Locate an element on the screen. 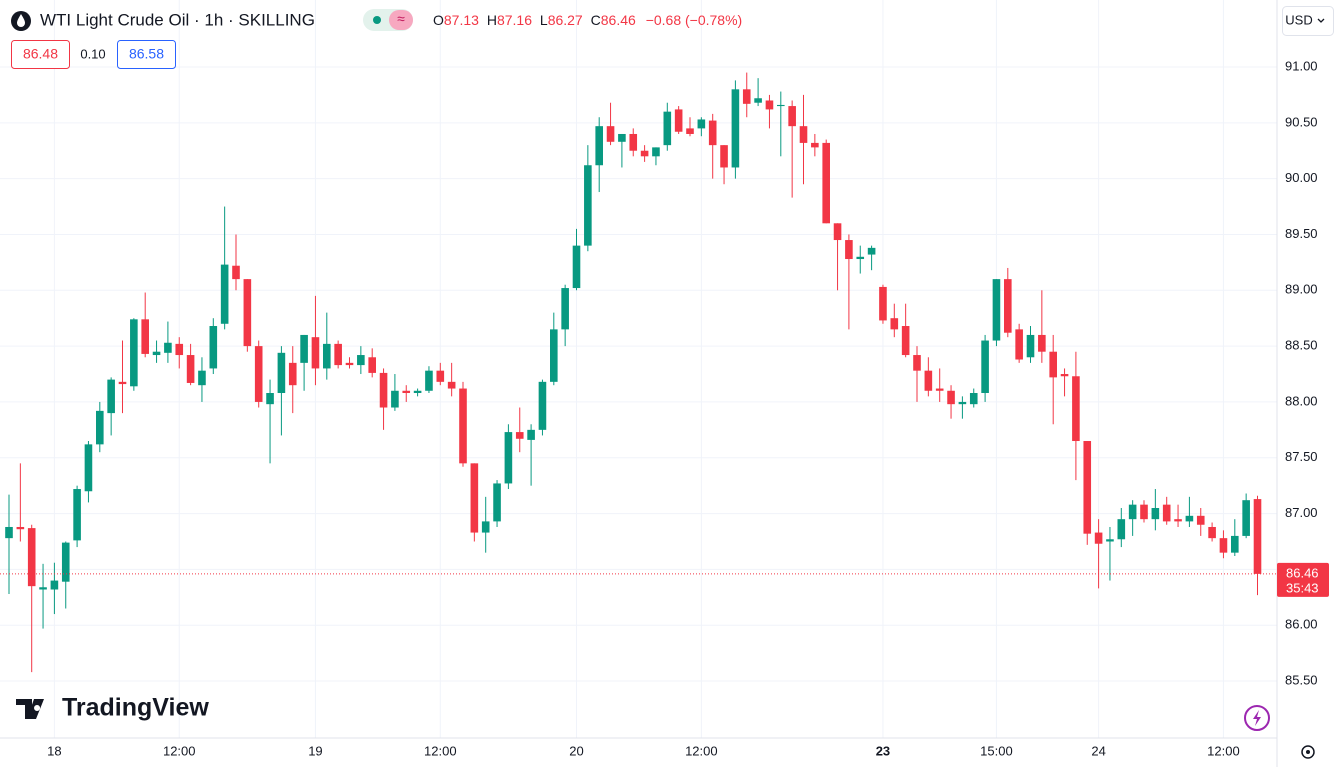 This screenshot has height=767, width=1338. currency-button is located at coordinates (1308, 21).